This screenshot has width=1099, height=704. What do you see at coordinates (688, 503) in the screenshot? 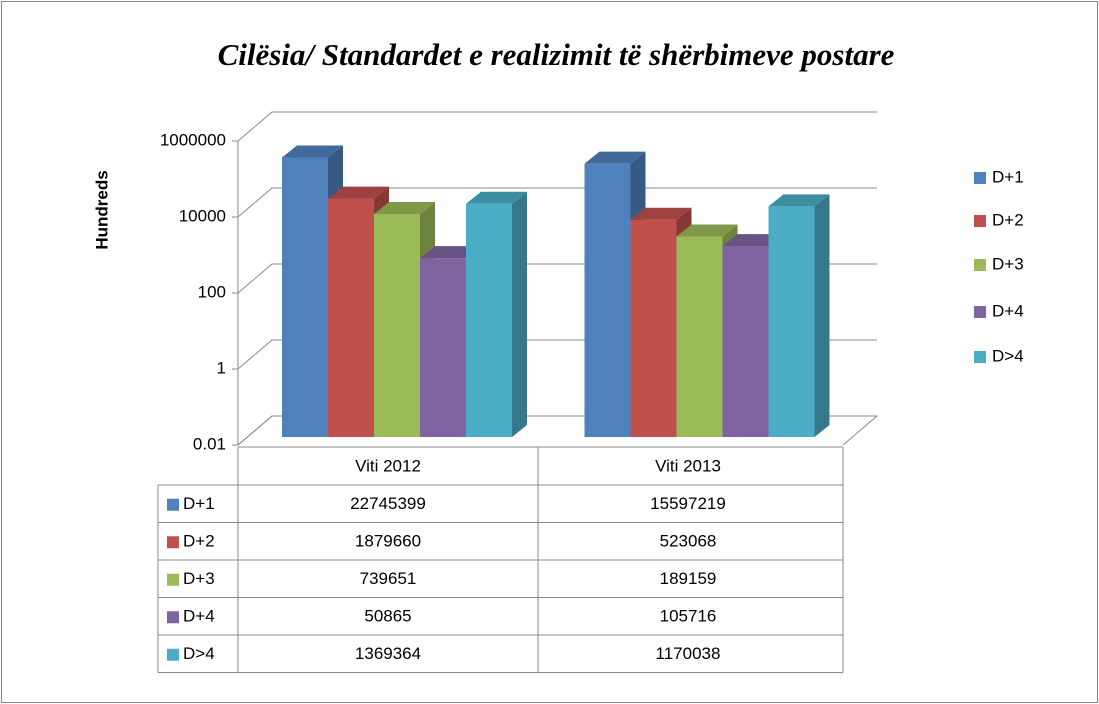
I see `table-cell: 15597219` at bounding box center [688, 503].